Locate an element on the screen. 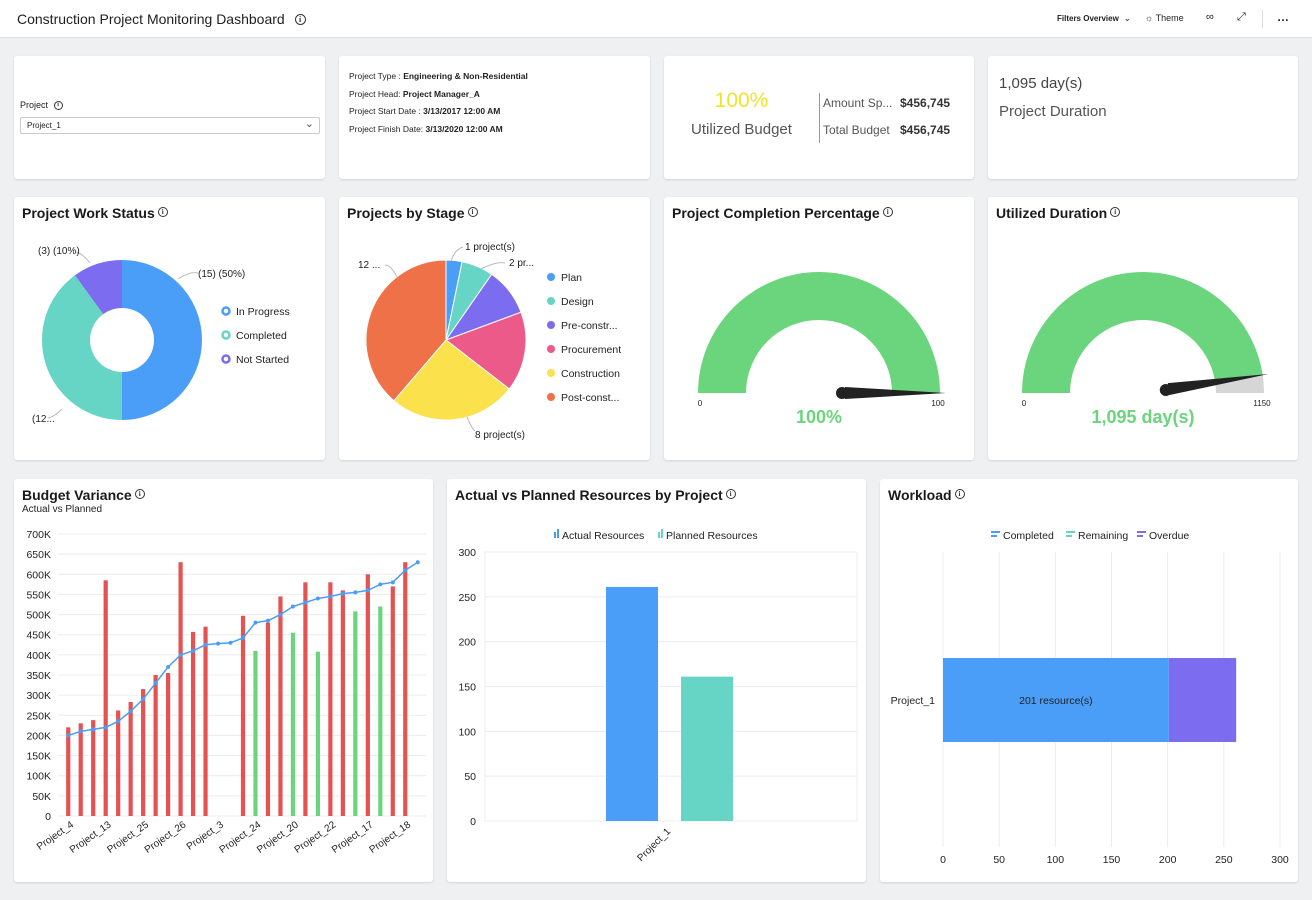 The width and height of the screenshot is (1312, 900). project-finish-value: 3/13/2020 12:00 AM is located at coordinates (464, 128).